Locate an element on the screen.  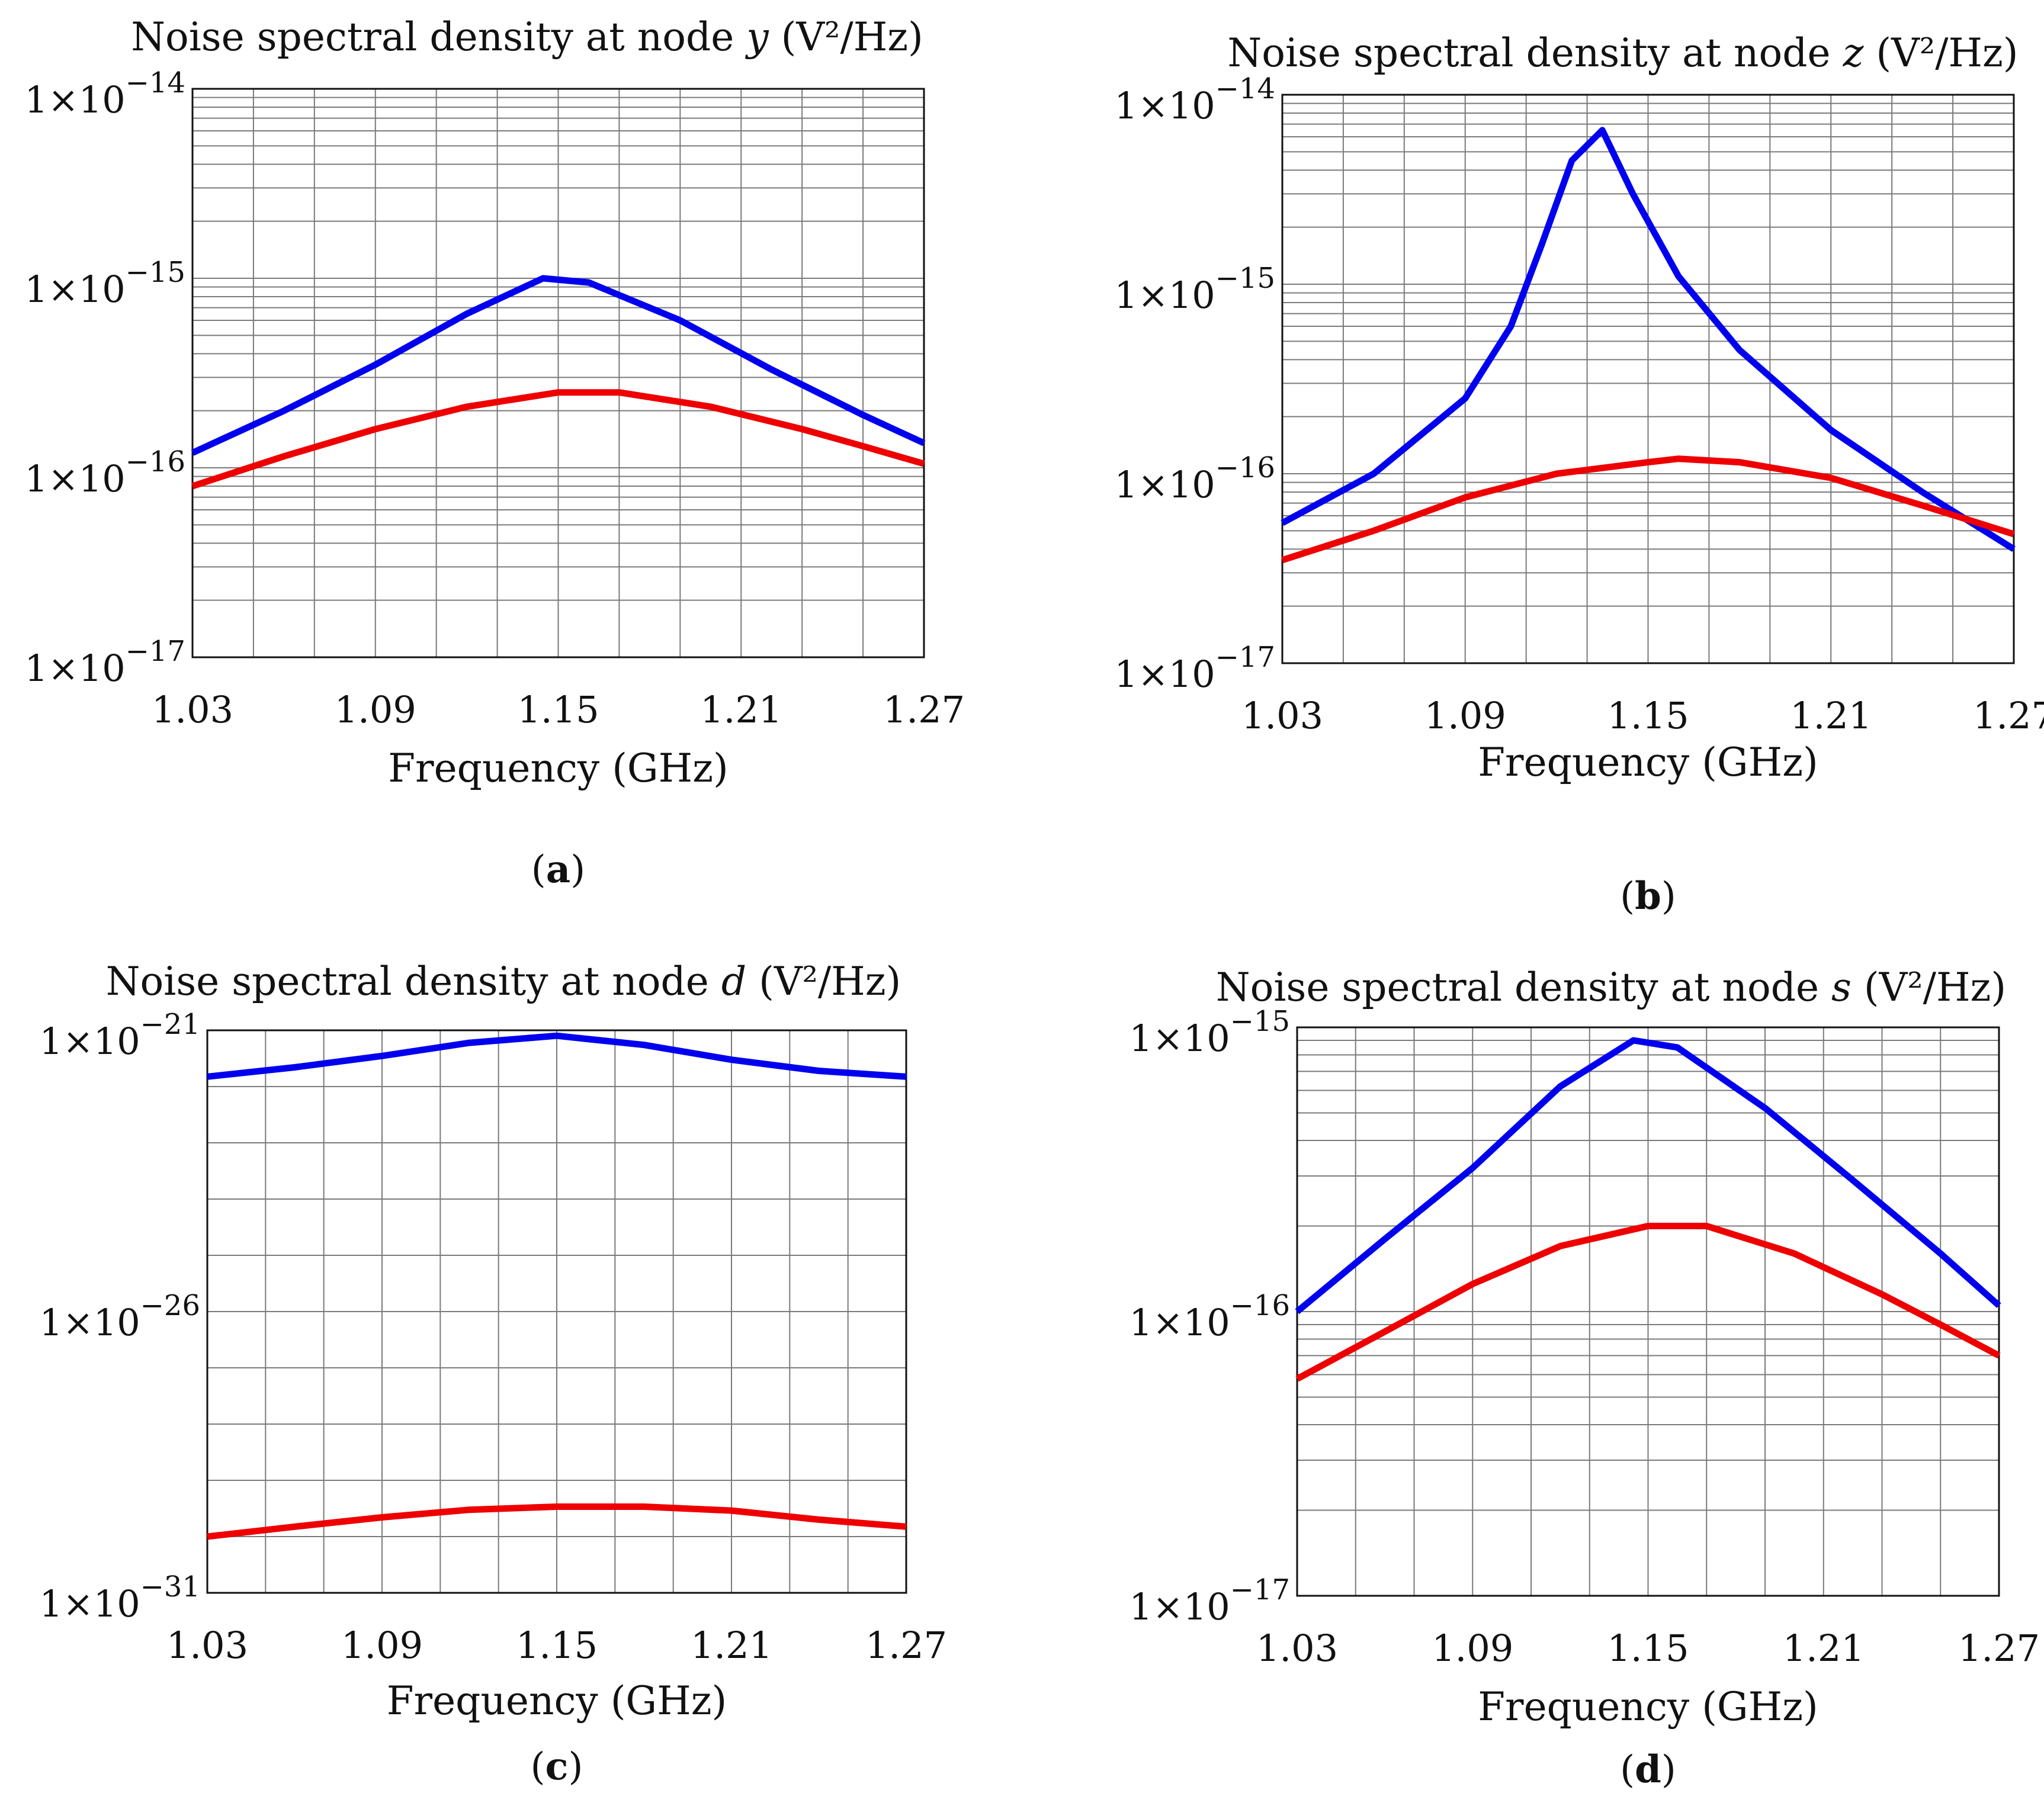
chart-title: Noise spectral density at node y (V²/Hz) is located at coordinates (527, 37).